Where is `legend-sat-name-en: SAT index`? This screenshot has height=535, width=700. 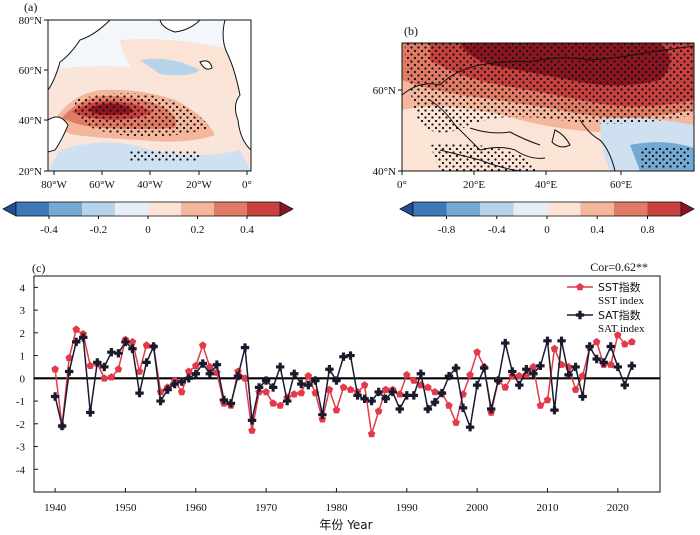
legend-sat-name-en: SAT index is located at coordinates (621, 329).